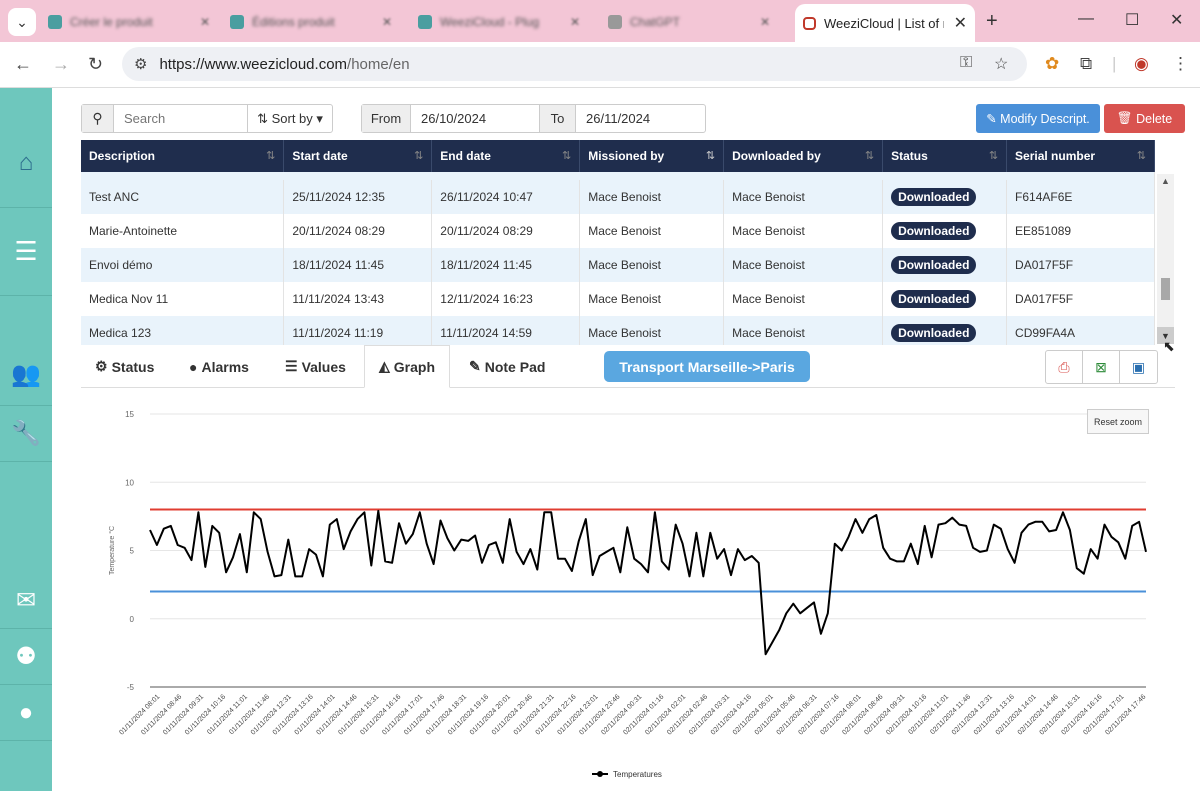  I want to click on url-text: https://www.weezicloud.com/home/en, so click(284, 64).